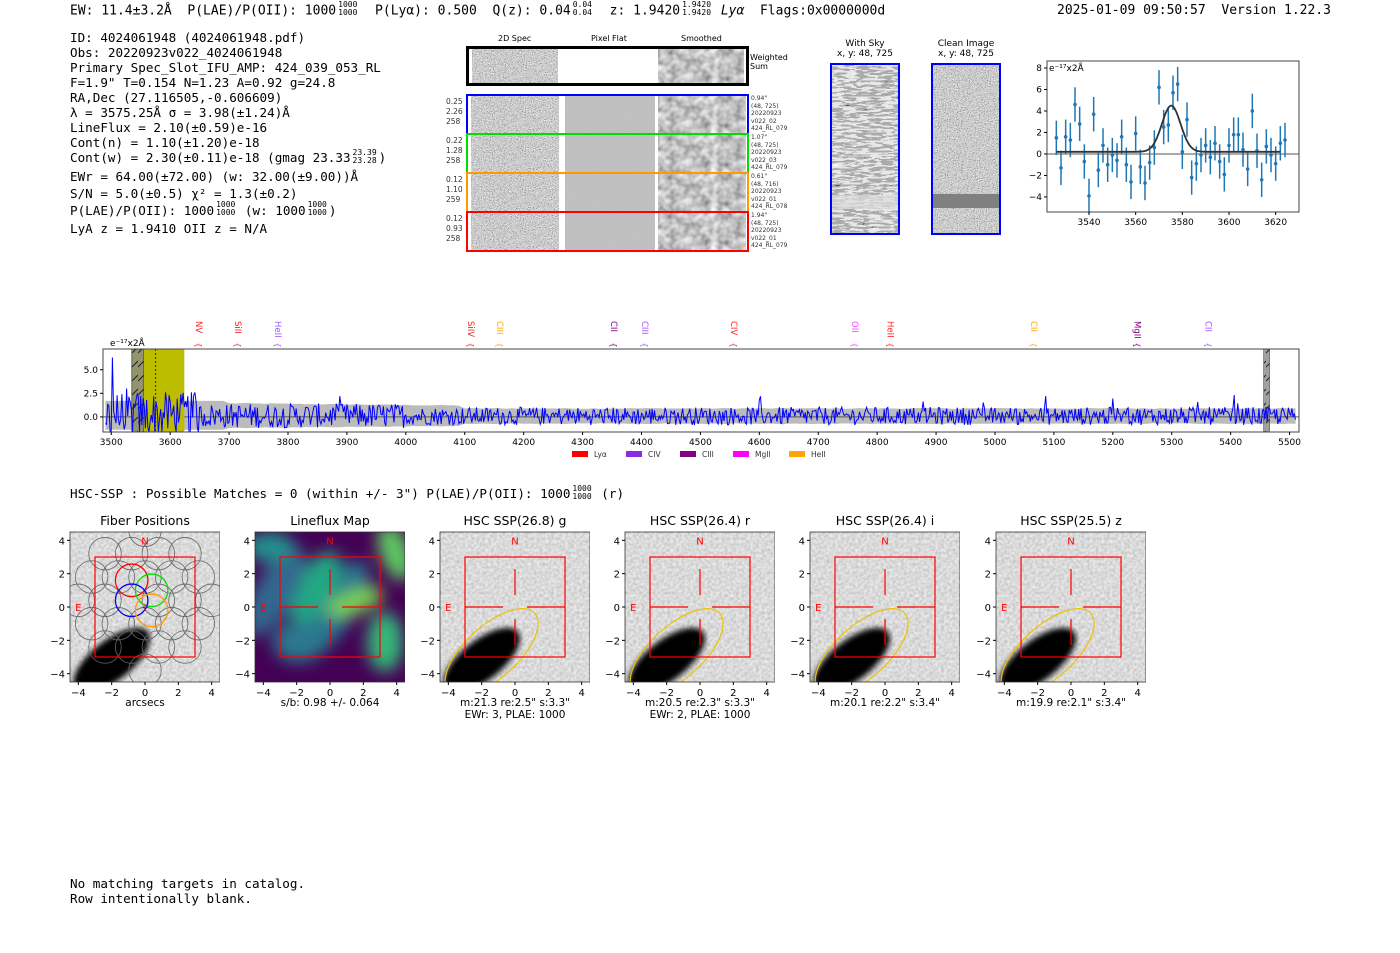 Image resolution: width=1400 pixels, height=953 pixels. I want to click on lower: 1.9420, so click(697, 12).